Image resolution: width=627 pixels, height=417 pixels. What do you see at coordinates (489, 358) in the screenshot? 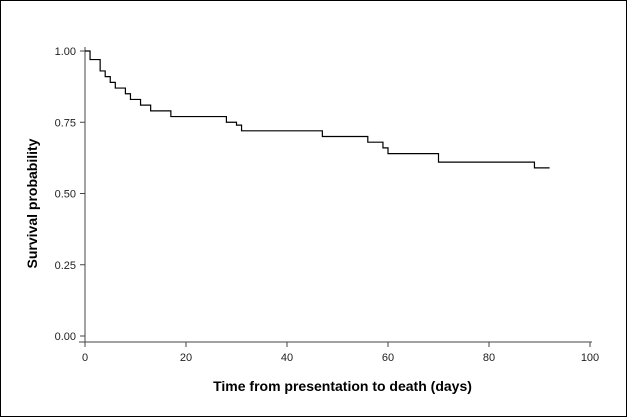
I see `x-tick-label: 80` at bounding box center [489, 358].